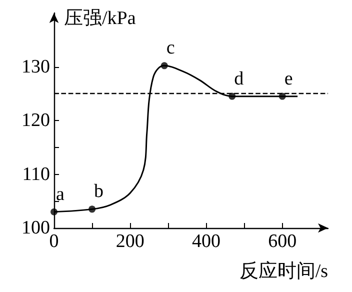  I want to click on x-axis-title: 反应时间/s, so click(283, 271).